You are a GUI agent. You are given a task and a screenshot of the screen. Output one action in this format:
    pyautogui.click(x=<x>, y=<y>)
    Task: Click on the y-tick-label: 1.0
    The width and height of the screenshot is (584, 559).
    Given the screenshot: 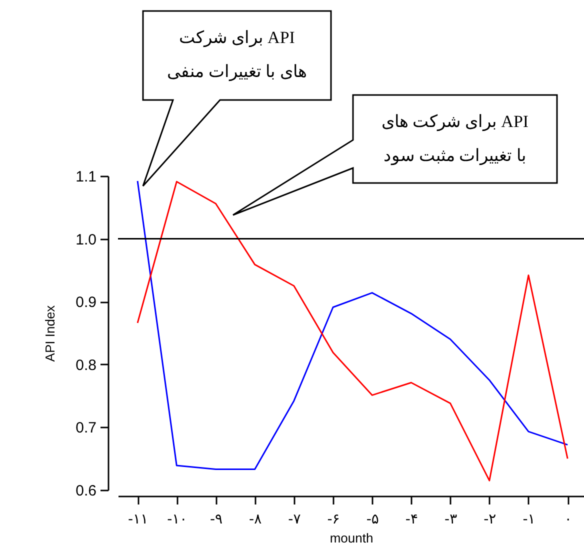 What is the action you would take?
    pyautogui.click(x=86, y=239)
    